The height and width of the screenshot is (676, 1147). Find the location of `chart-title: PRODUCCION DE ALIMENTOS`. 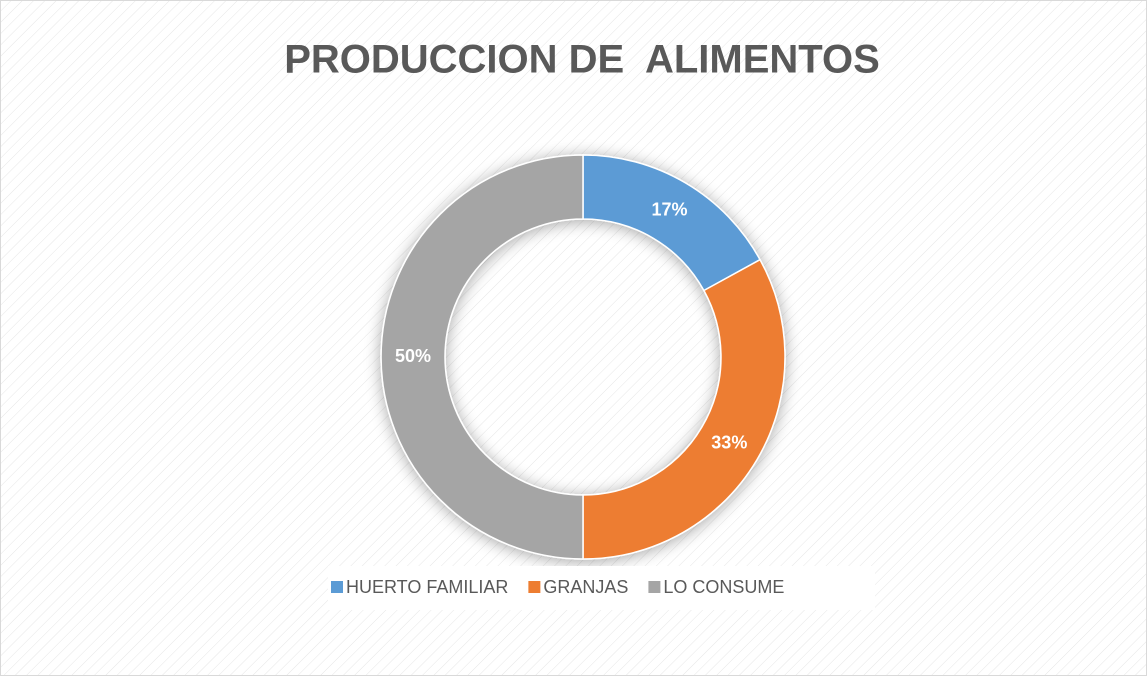

chart-title: PRODUCCION DE ALIMENTOS is located at coordinates (582, 60).